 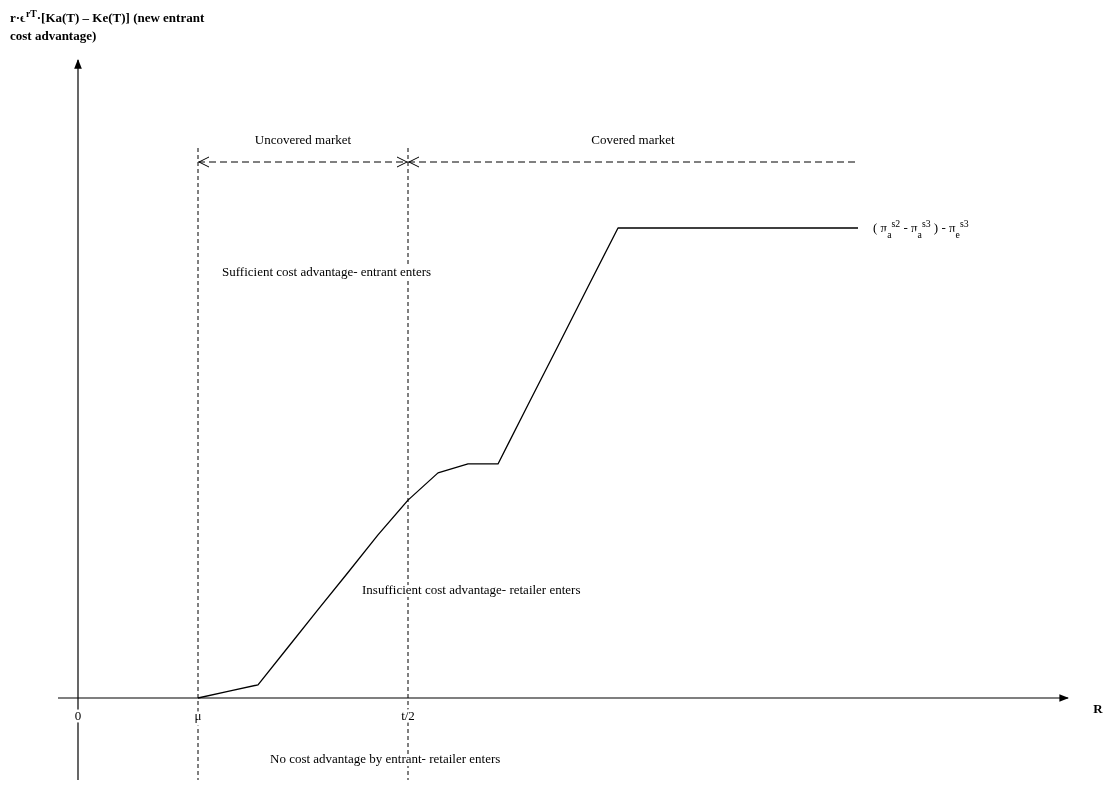 What do you see at coordinates (471, 589) in the screenshot?
I see `annotation: Insufficient cost advantage- retailer enters` at bounding box center [471, 589].